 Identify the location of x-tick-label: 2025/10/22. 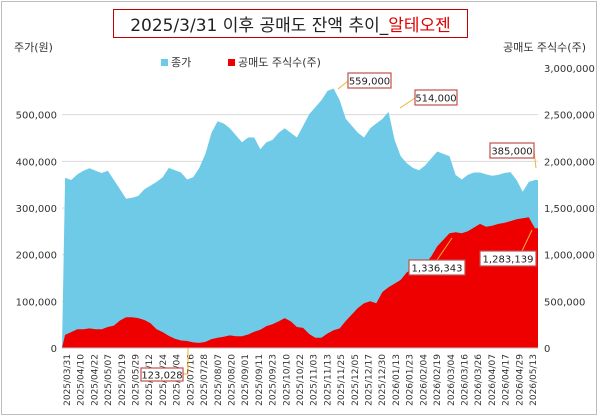
(301, 380).